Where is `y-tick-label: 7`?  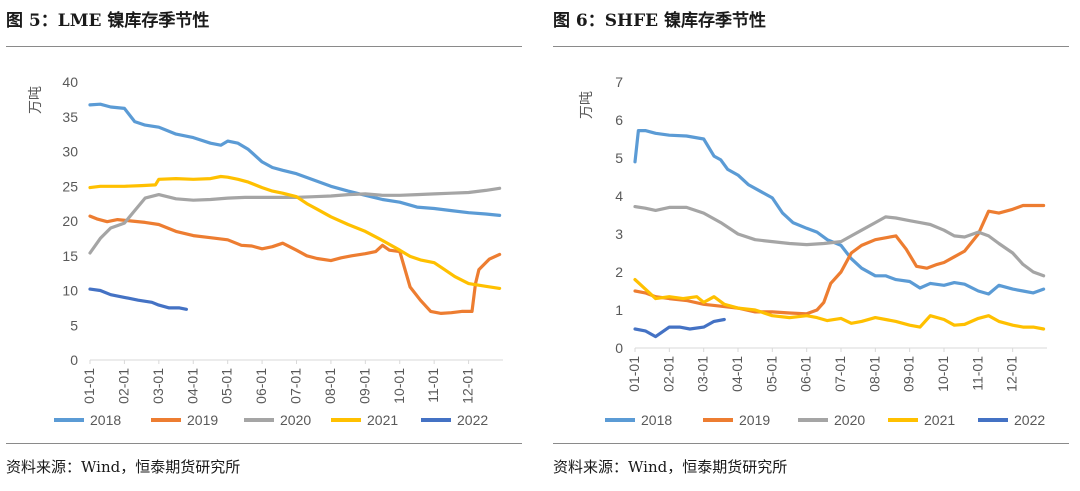 y-tick-label: 7 is located at coordinates (619, 82).